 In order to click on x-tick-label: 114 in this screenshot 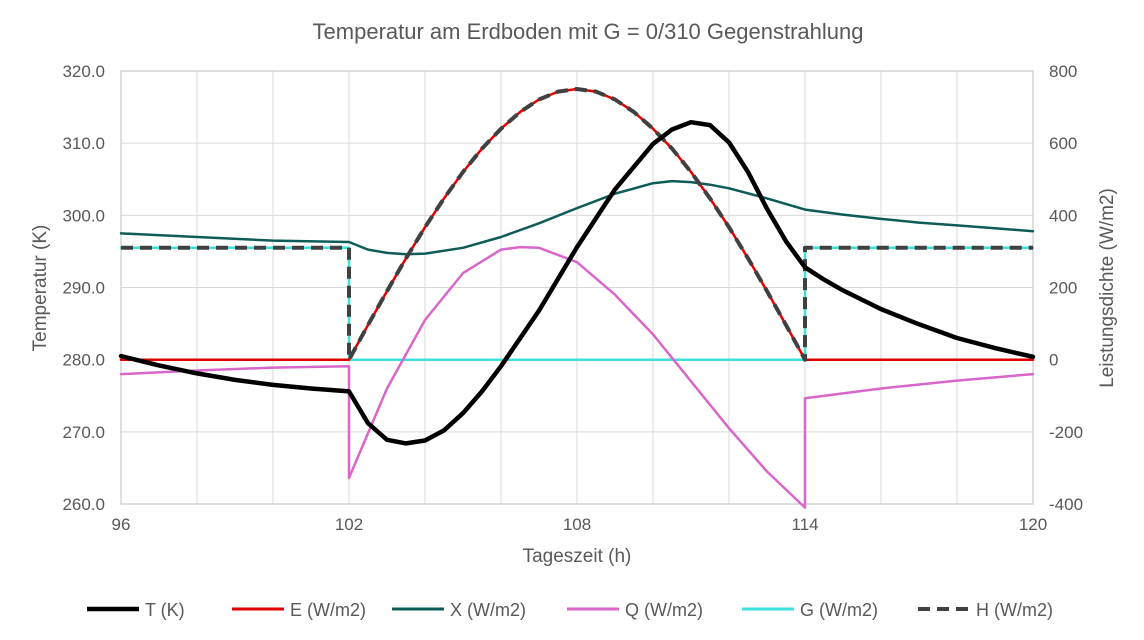, I will do `click(804, 524)`.